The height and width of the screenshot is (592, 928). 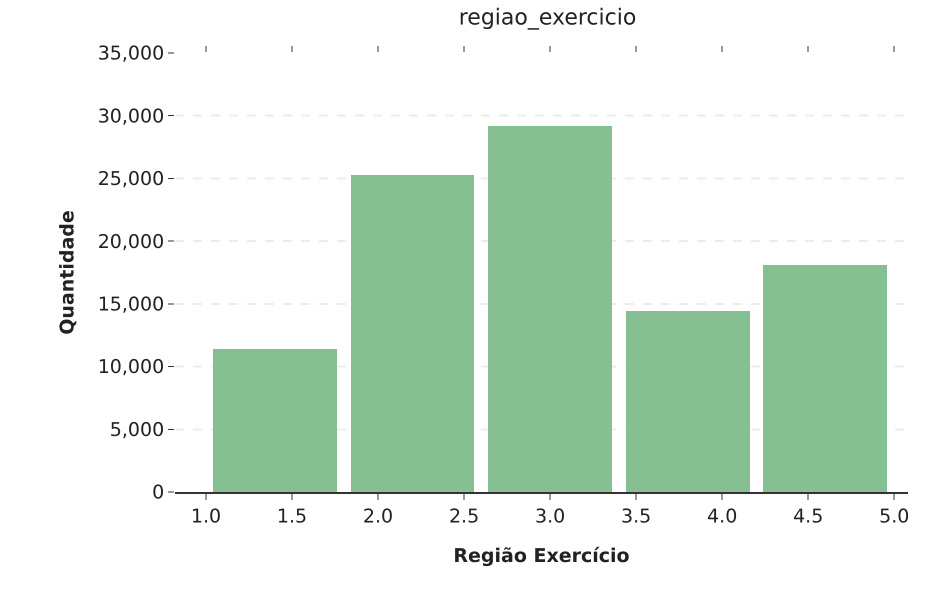 What do you see at coordinates (894, 517) in the screenshot?
I see `x-tick-label: 5.0` at bounding box center [894, 517].